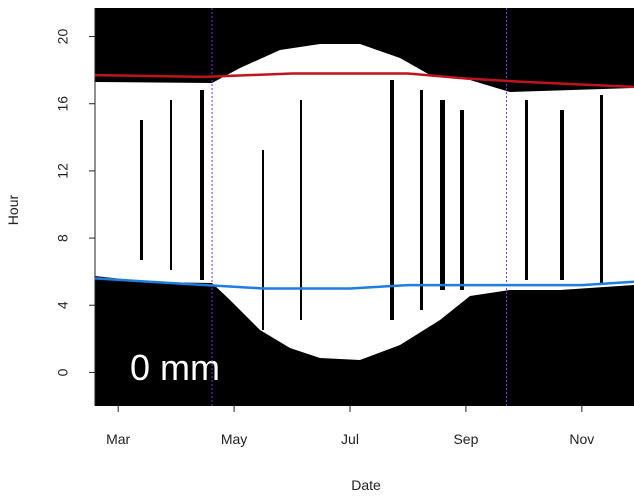 The width and height of the screenshot is (634, 504). Describe the element at coordinates (63, 372) in the screenshot. I see `y-tick-label: 0` at that location.